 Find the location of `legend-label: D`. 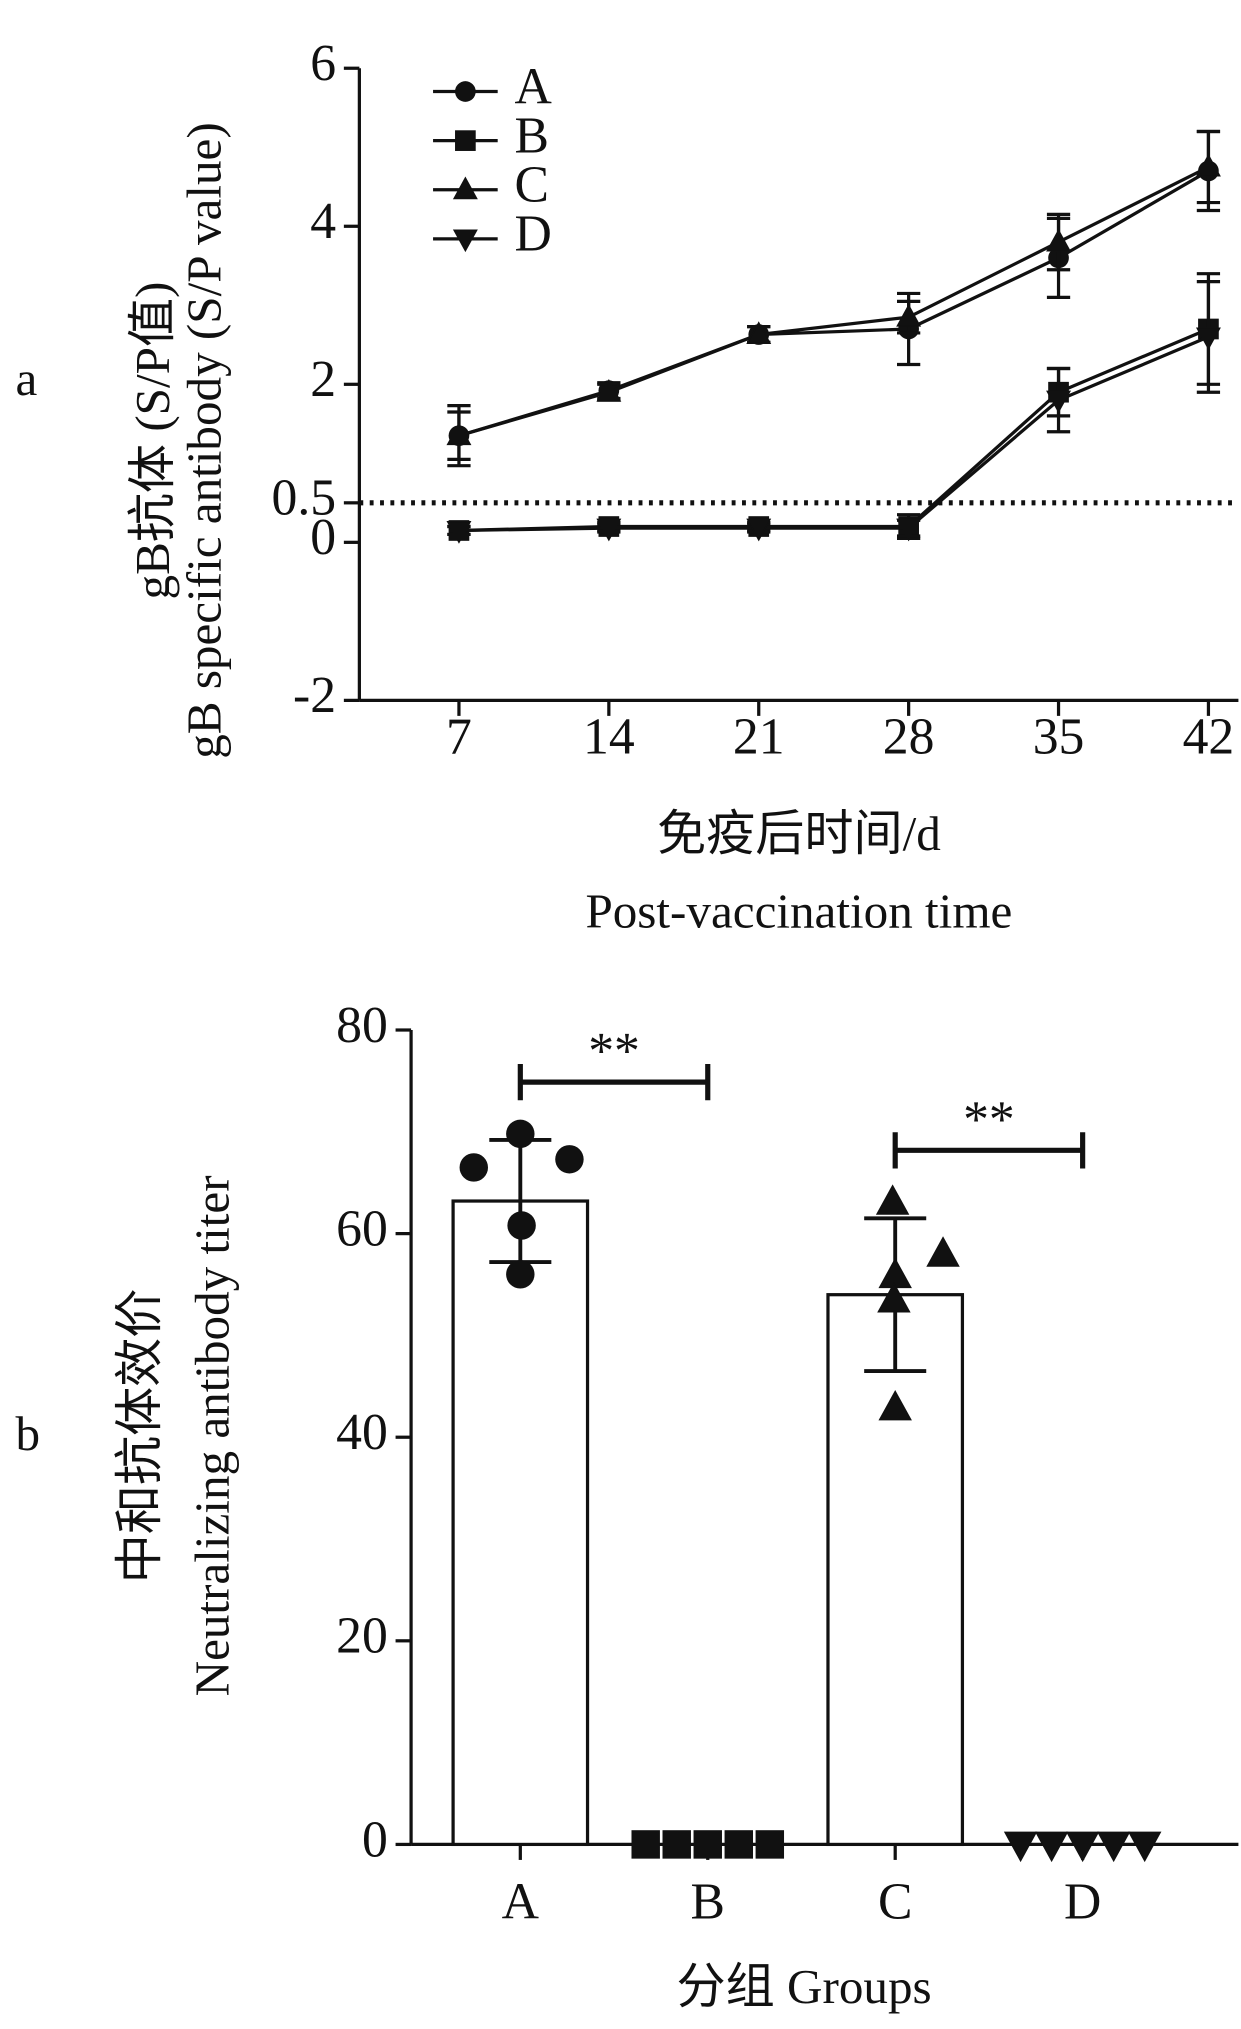

legend-label: D is located at coordinates (532, 234).